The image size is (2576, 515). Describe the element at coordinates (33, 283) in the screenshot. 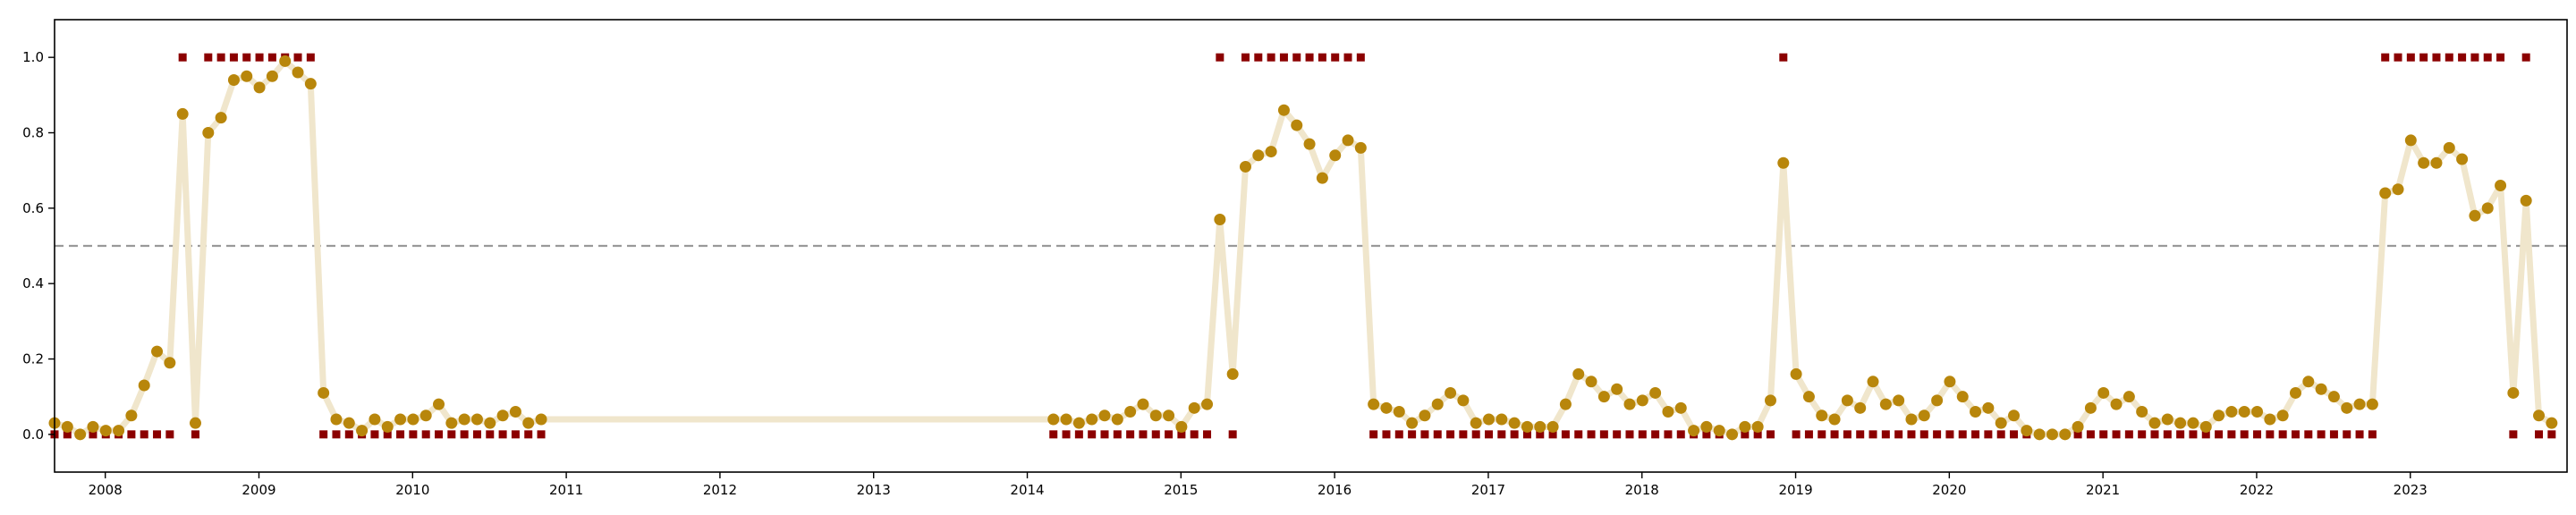

I see `y-tick-label: 0.4` at that location.